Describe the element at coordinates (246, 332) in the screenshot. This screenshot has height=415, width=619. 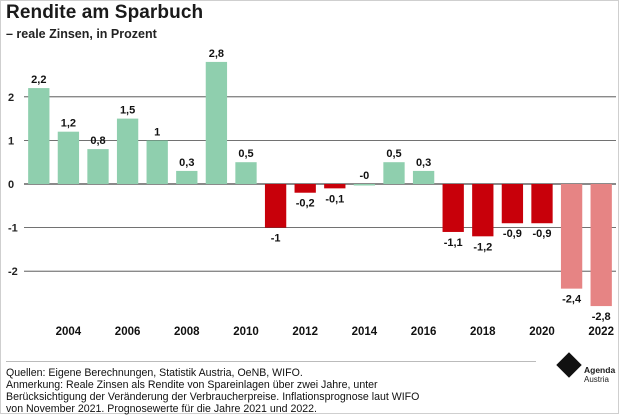
I see `x-tick-label: 2010` at that location.